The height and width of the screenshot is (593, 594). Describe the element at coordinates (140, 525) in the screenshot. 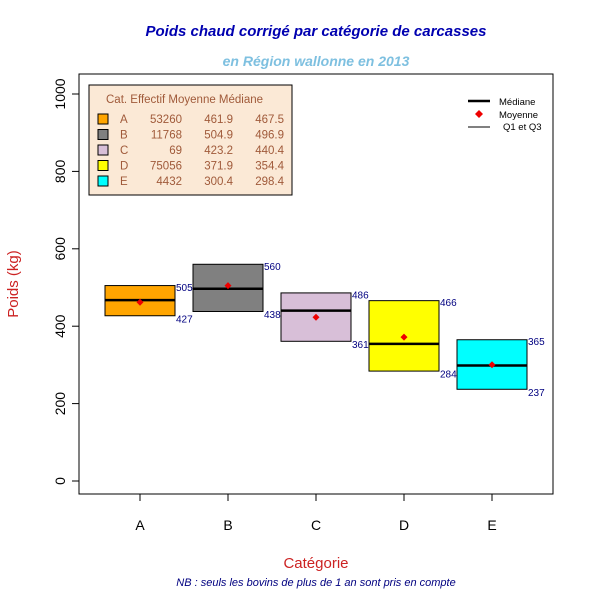

I see `x-tick-label: A` at that location.